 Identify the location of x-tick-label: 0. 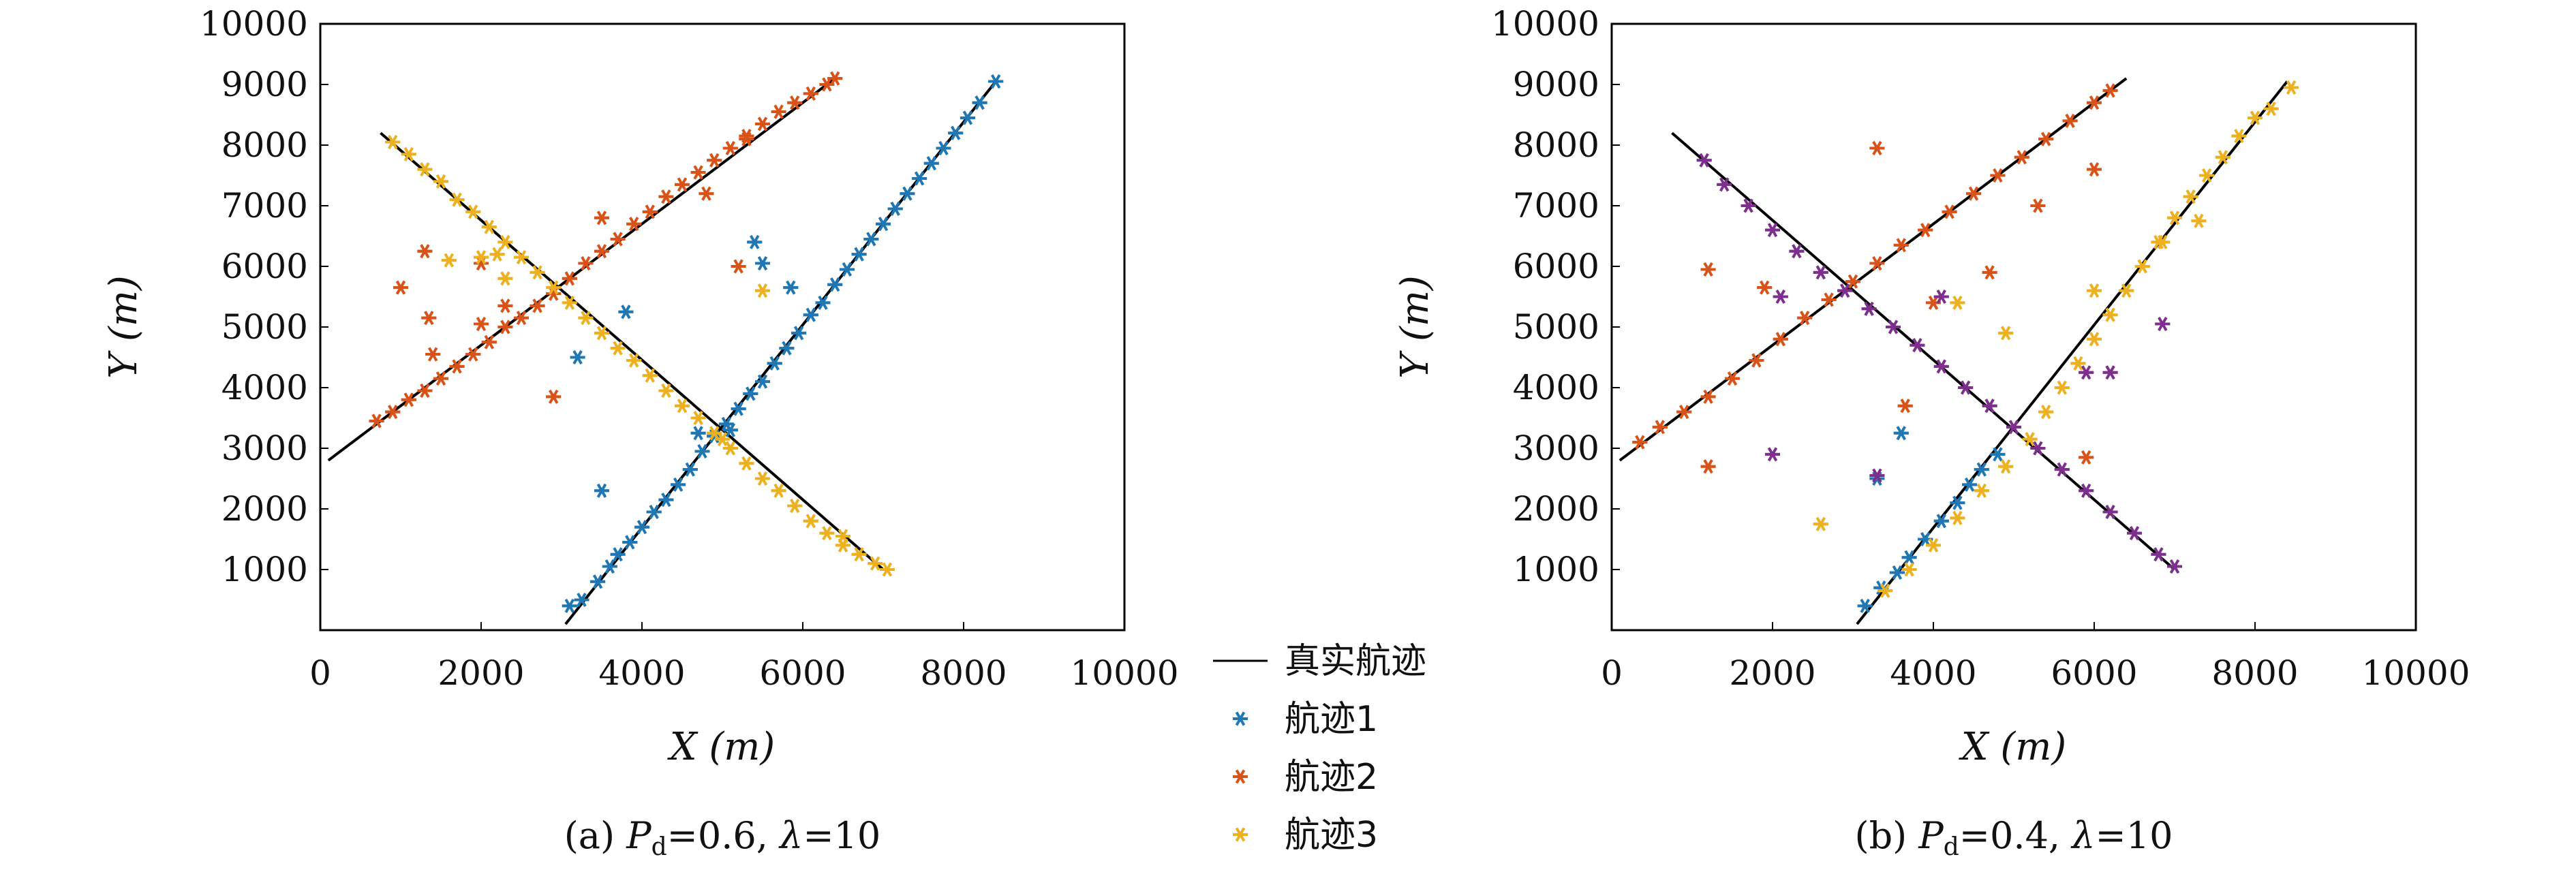
(320, 673).